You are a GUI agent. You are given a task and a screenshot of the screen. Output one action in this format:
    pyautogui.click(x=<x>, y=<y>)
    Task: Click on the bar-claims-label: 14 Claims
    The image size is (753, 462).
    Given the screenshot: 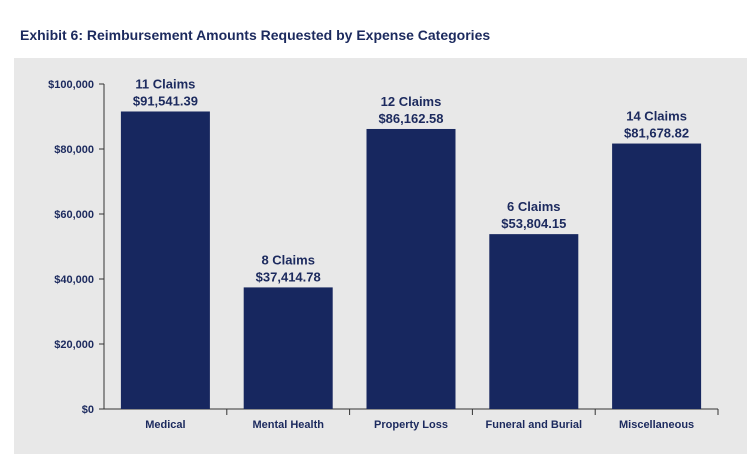 What is the action you would take?
    pyautogui.click(x=656, y=116)
    